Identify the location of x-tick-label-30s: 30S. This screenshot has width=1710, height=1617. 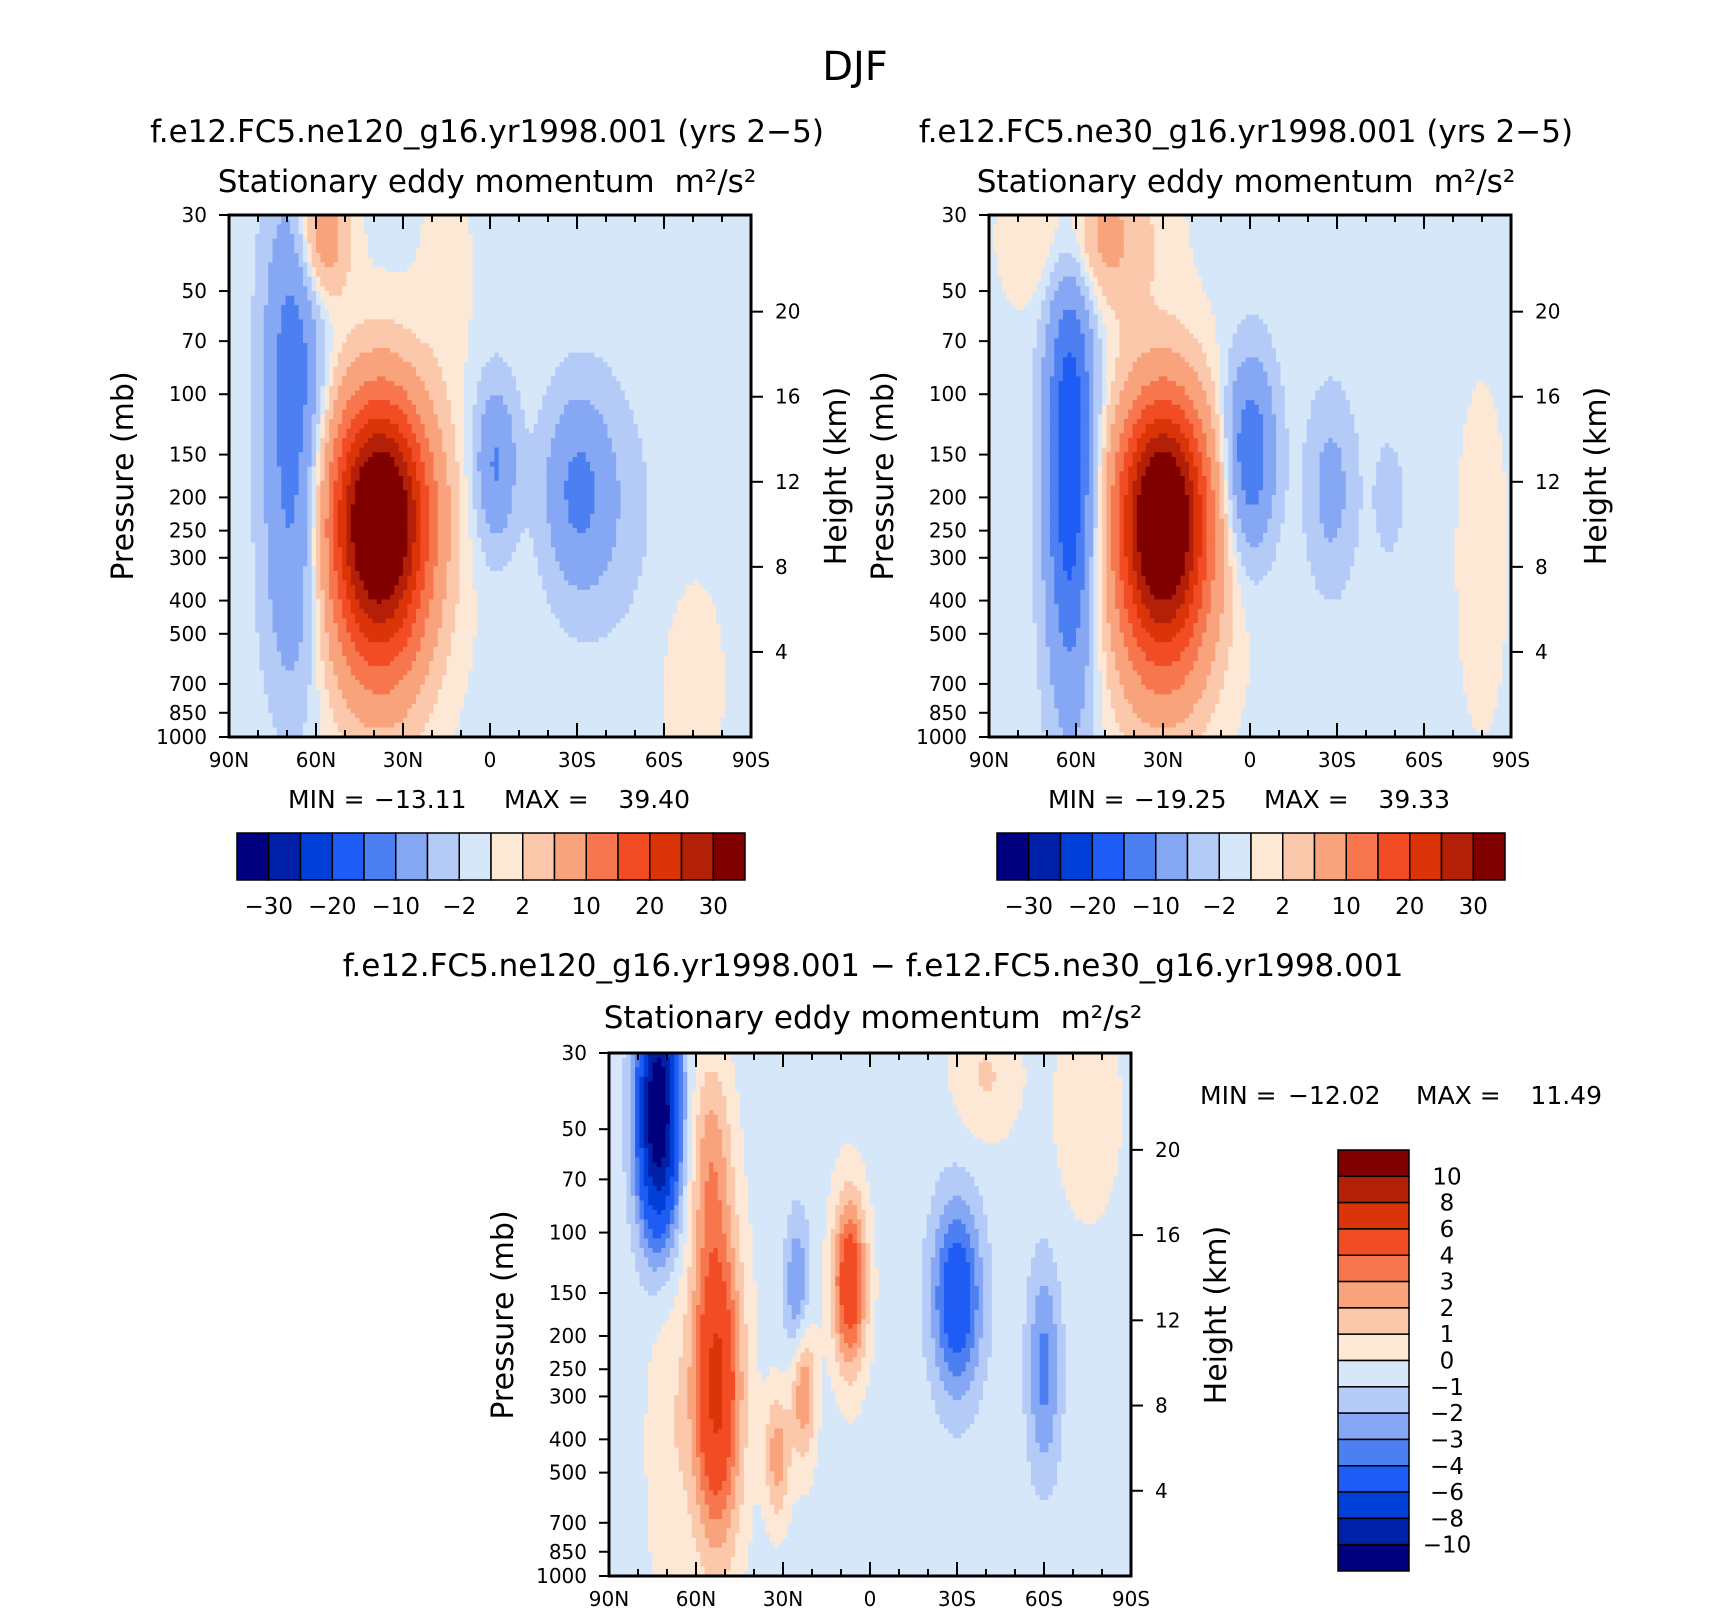
(1337, 760).